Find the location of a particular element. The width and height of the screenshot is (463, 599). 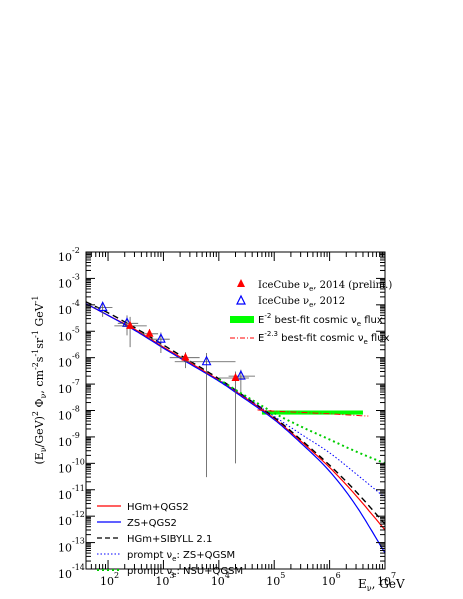

y-tick-label: 10⁻¹⁴ is located at coordinates (71, 572).